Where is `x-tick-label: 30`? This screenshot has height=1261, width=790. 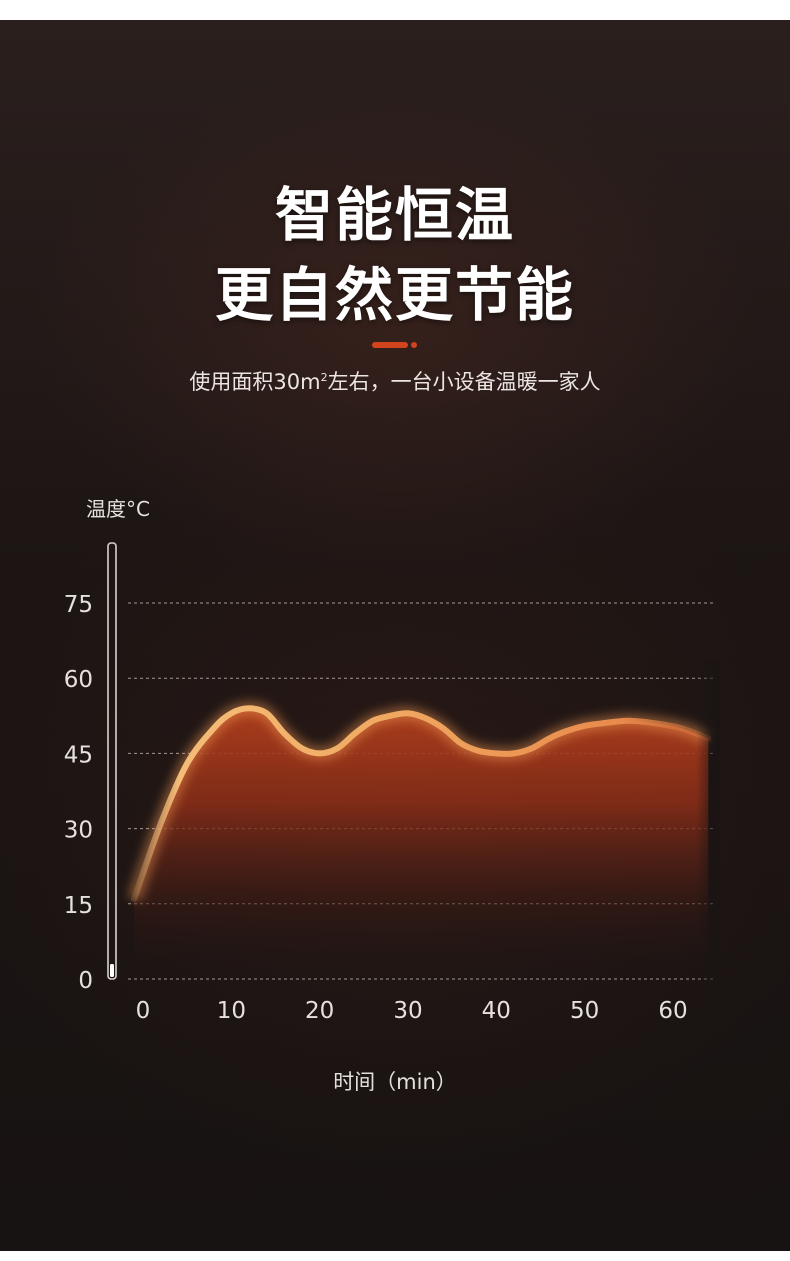 x-tick-label: 30 is located at coordinates (407, 1011).